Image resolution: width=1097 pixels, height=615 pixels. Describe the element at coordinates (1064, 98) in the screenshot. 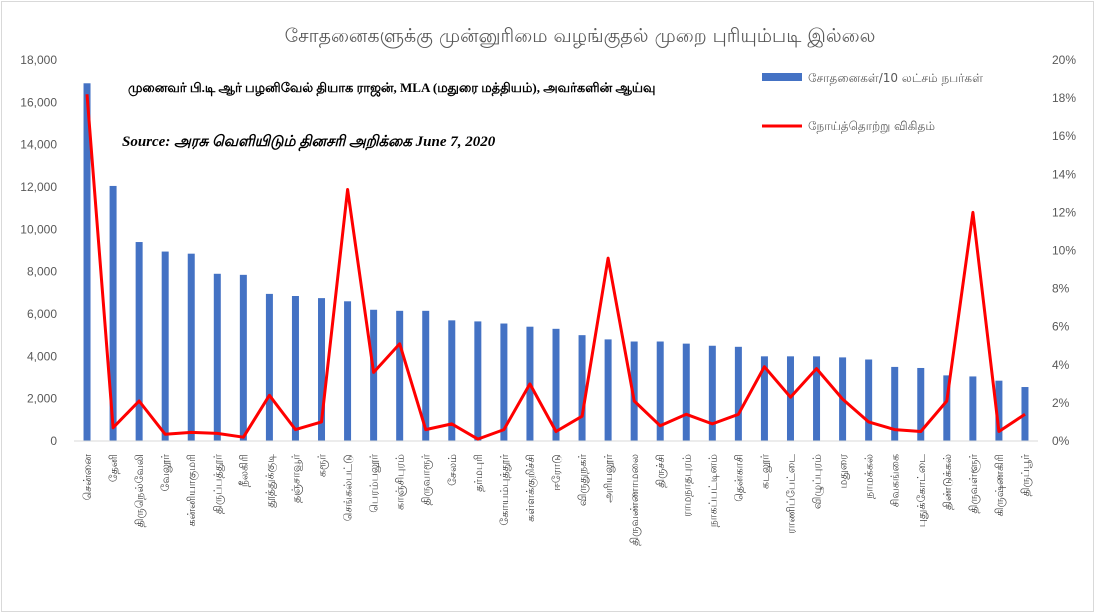

I see `right-tick-label: 18%` at that location.